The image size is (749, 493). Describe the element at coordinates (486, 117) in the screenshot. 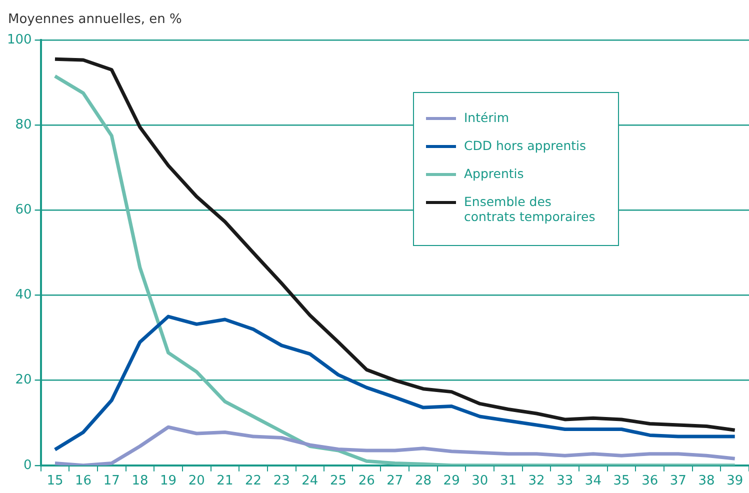

I see `legend-label: Intérim` at that location.